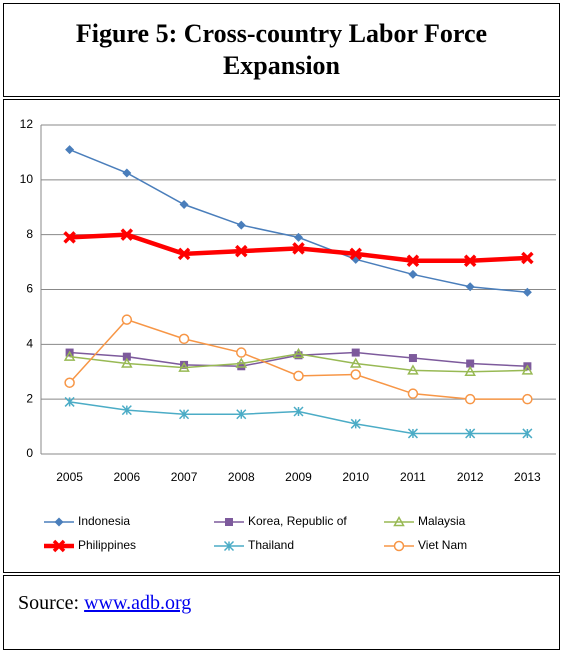 This screenshot has width=565, height=653. What do you see at coordinates (184, 477) in the screenshot?
I see `x-tick-label: 2007` at bounding box center [184, 477].